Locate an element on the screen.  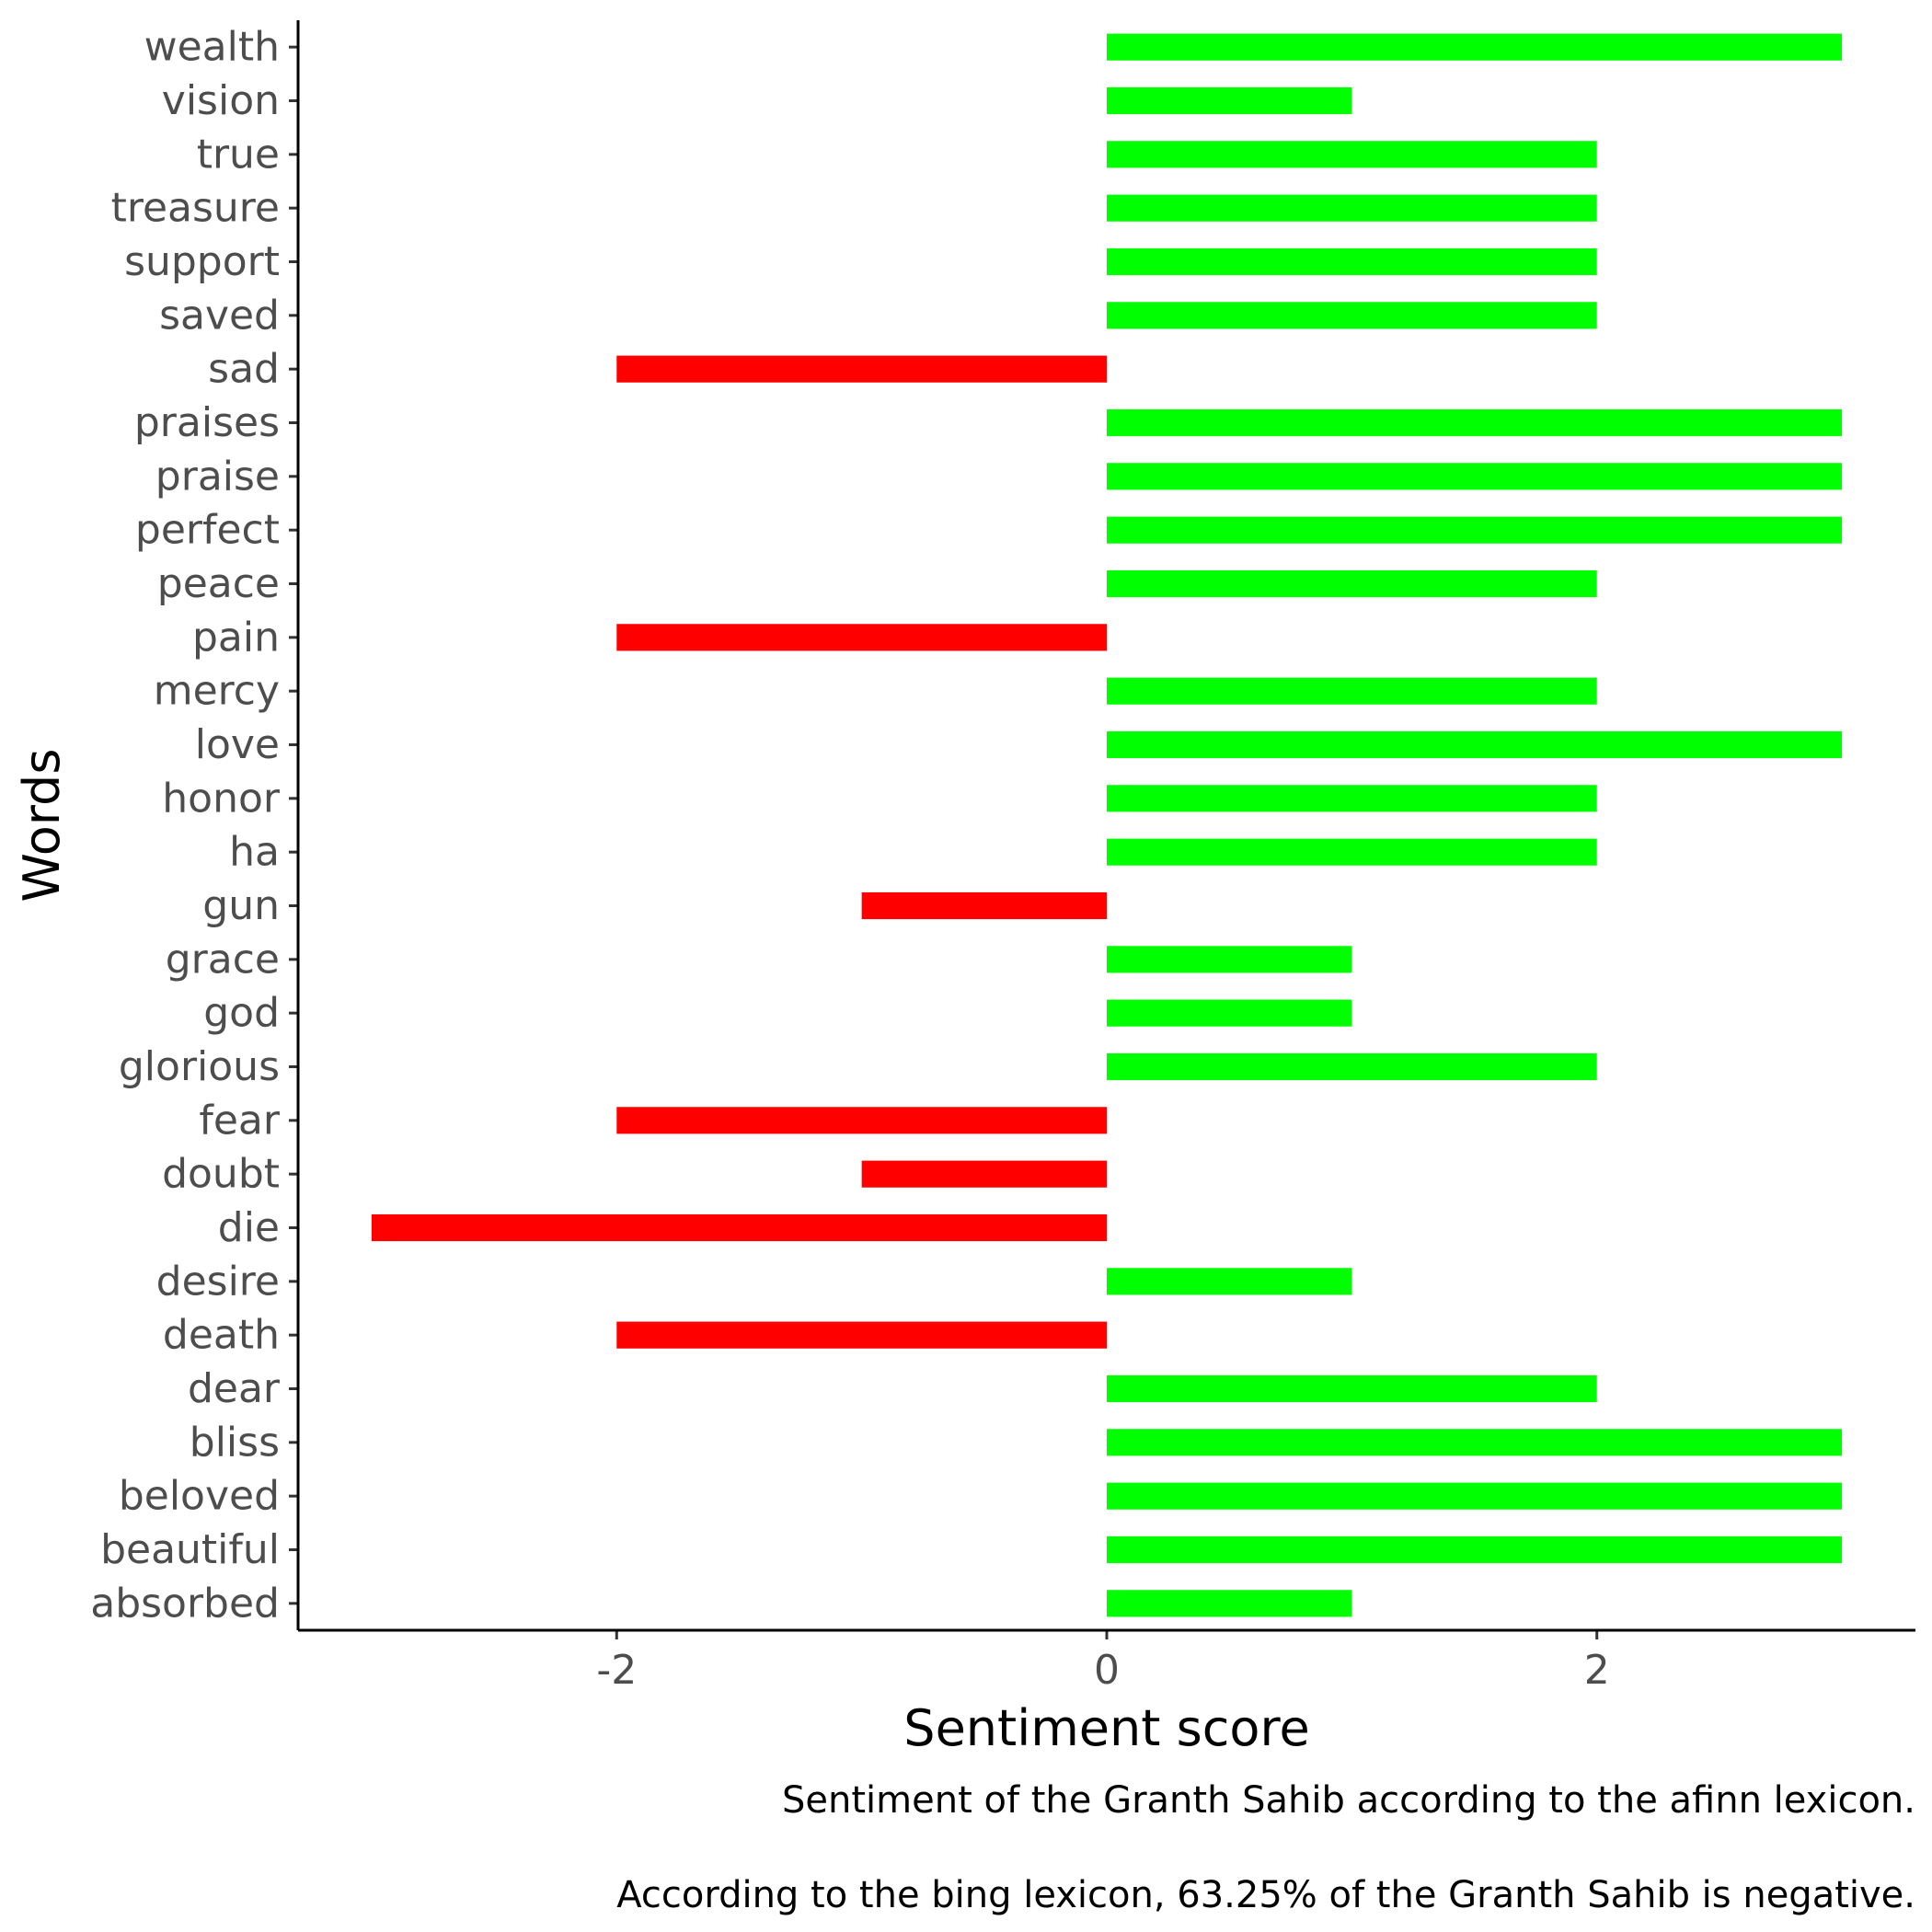
bar-glorious is located at coordinates (1352, 1066).